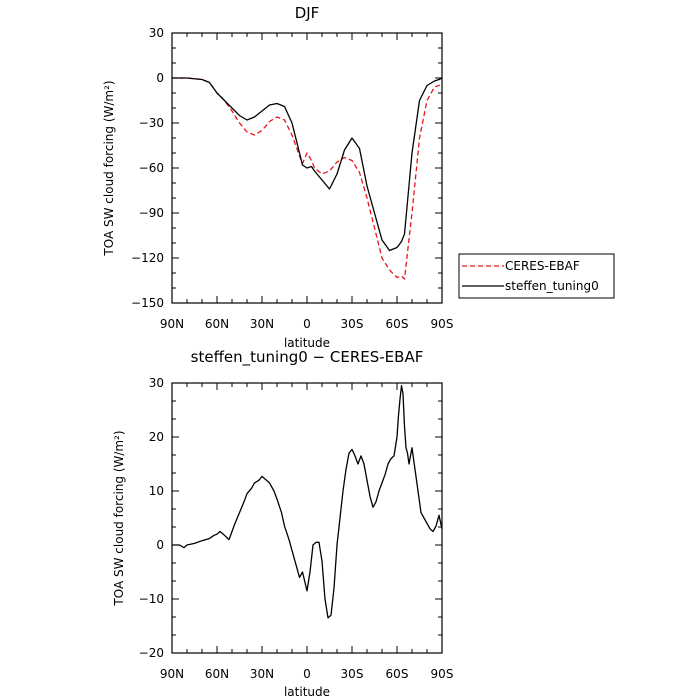 Image resolution: width=700 pixels, height=700 pixels. Describe the element at coordinates (156, 437) in the screenshot. I see `y-tick-label: 20` at that location.